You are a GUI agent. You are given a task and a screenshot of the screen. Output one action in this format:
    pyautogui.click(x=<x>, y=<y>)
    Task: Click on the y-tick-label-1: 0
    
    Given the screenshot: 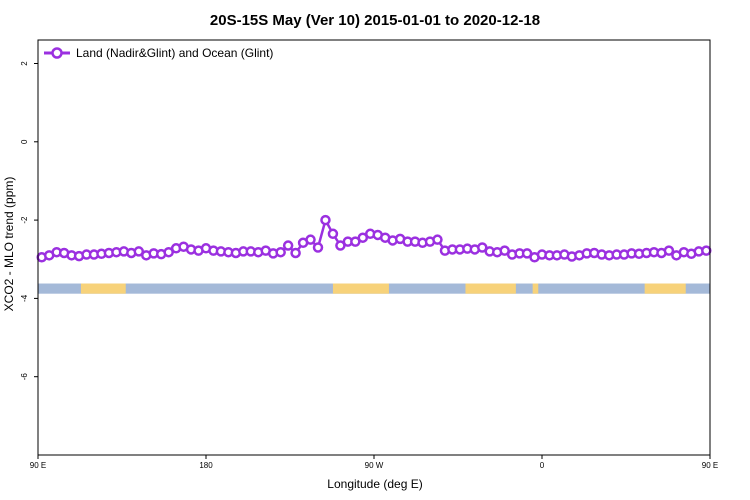 What is the action you would take?
    pyautogui.click(x=24, y=141)
    